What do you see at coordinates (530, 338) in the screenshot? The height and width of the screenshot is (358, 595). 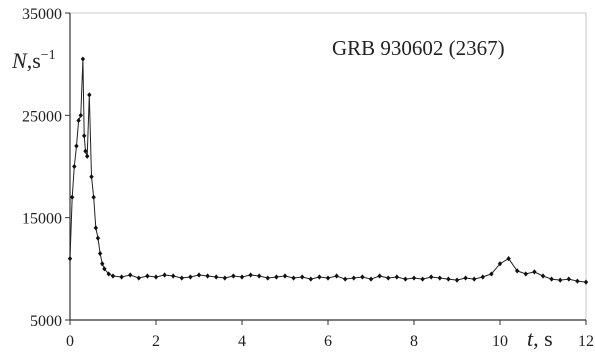 I see `x-axis-label-var: t` at bounding box center [530, 338].